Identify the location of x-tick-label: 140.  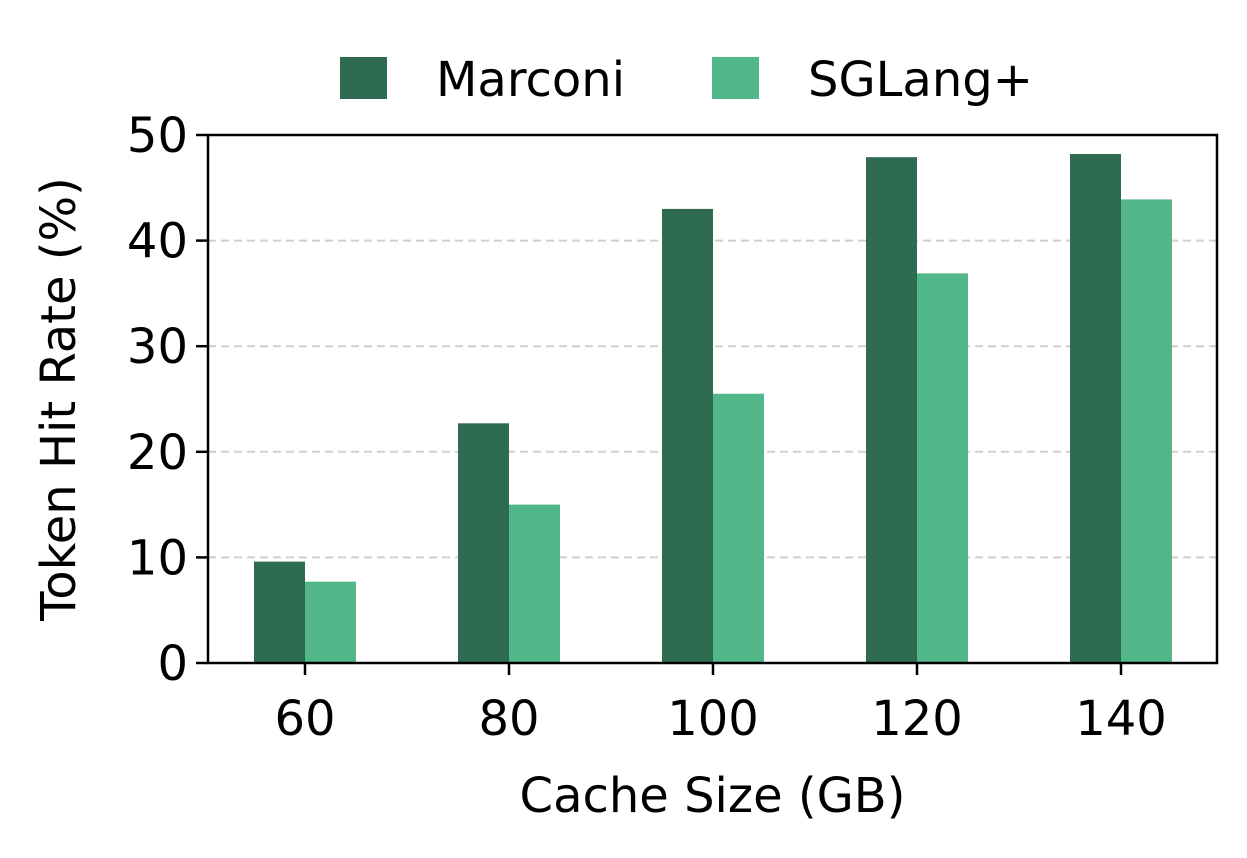
(1121, 719).